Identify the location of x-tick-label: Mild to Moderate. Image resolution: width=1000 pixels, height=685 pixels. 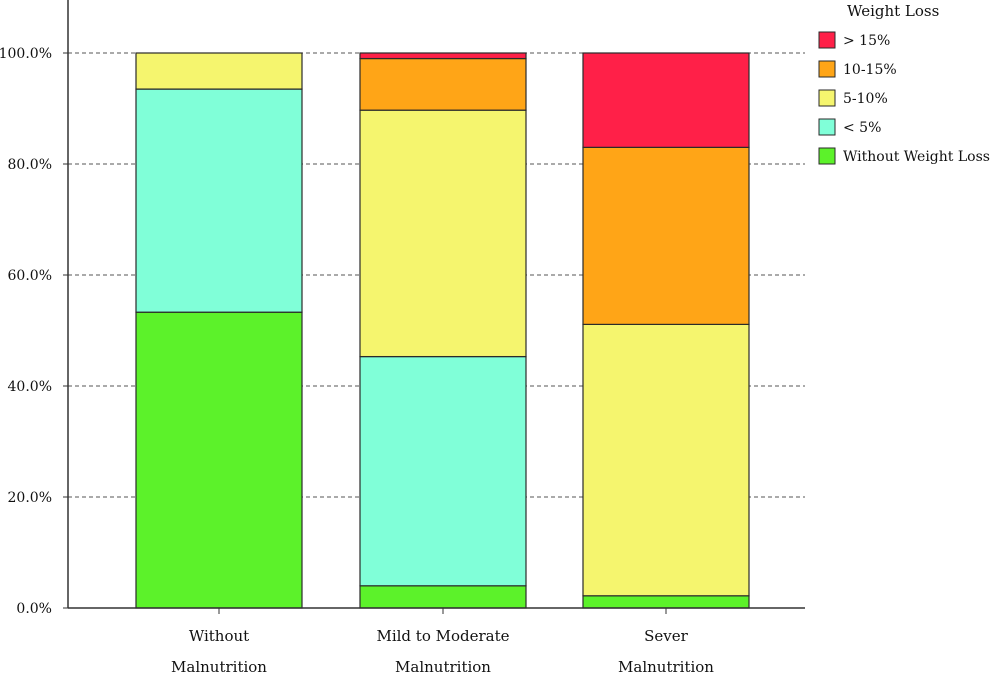
(442, 636).